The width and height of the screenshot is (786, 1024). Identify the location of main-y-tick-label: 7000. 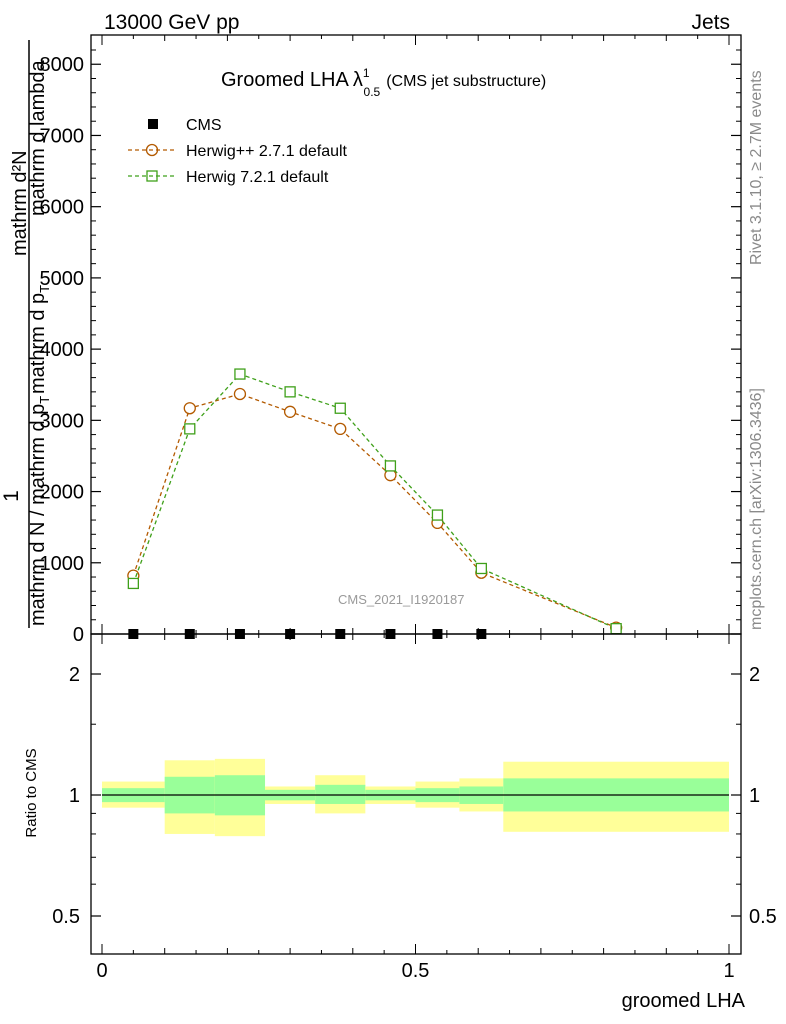
(62, 136).